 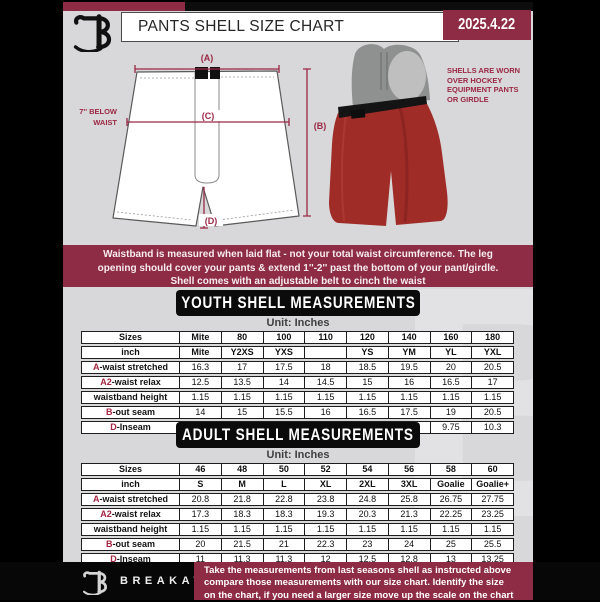 What do you see at coordinates (492, 514) in the screenshot?
I see `table-cell: 23.25` at bounding box center [492, 514].